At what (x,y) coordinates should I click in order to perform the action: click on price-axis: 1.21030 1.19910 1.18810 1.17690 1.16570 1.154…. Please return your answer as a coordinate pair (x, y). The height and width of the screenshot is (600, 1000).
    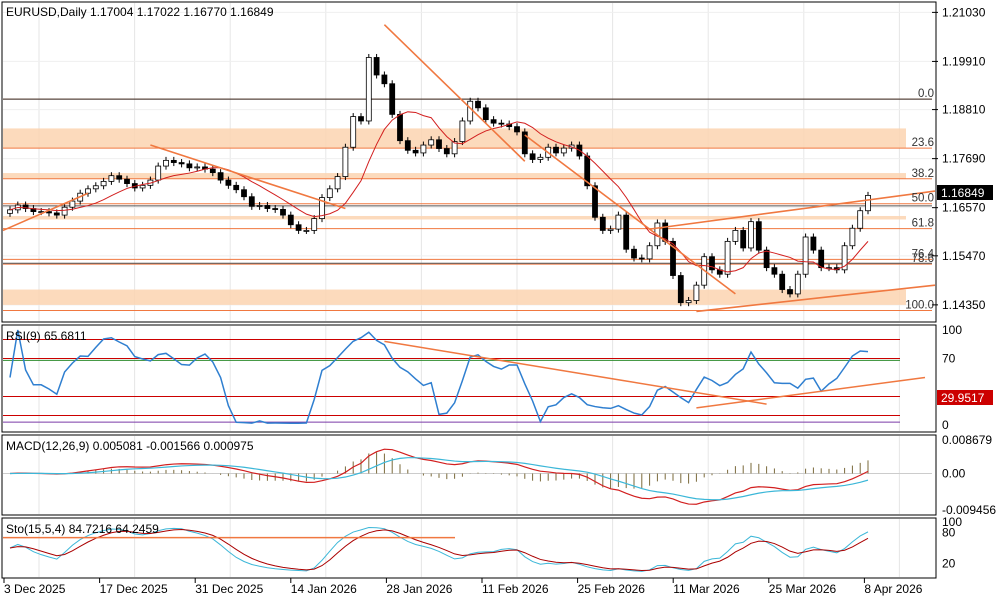
    Looking at the image, I should click on (959, 158).